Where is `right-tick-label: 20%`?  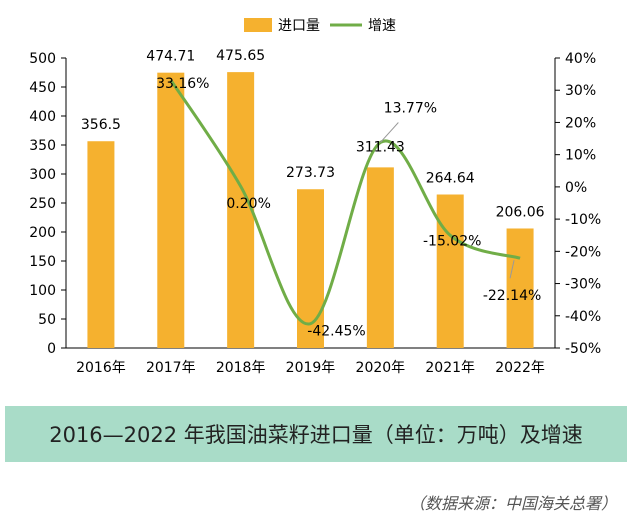 right-tick-label: 20% is located at coordinates (580, 123).